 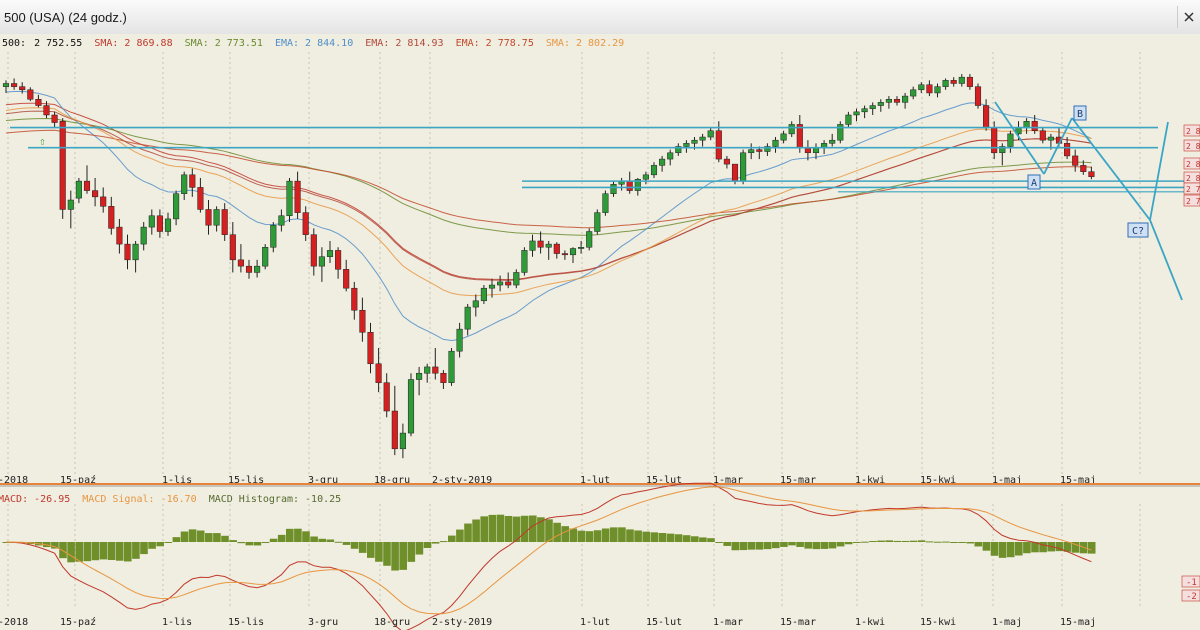 I want to click on moving-average-line, so click(x=548, y=179).